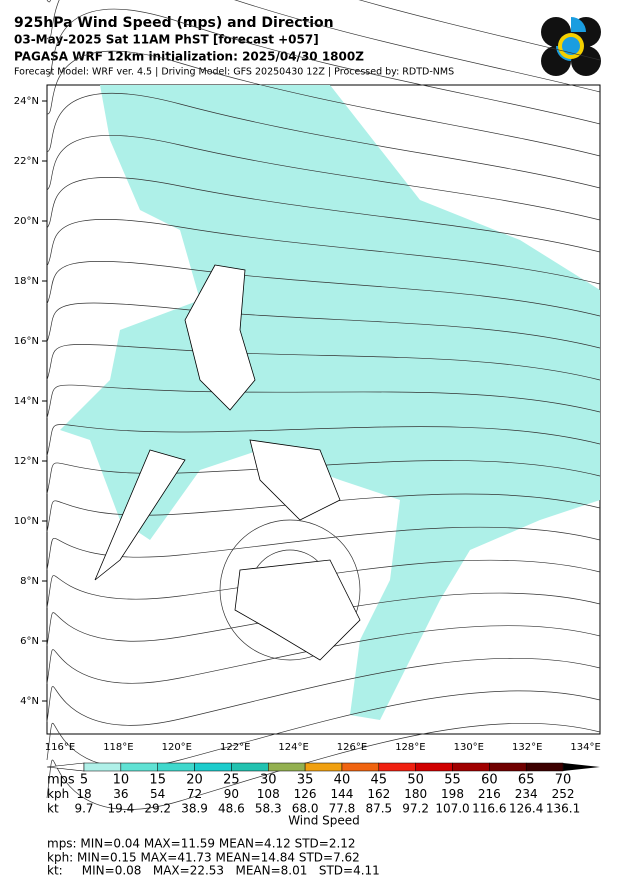 The width and height of the screenshot is (623, 889). I want to click on colorbar-label: 9.7, so click(83, 809).